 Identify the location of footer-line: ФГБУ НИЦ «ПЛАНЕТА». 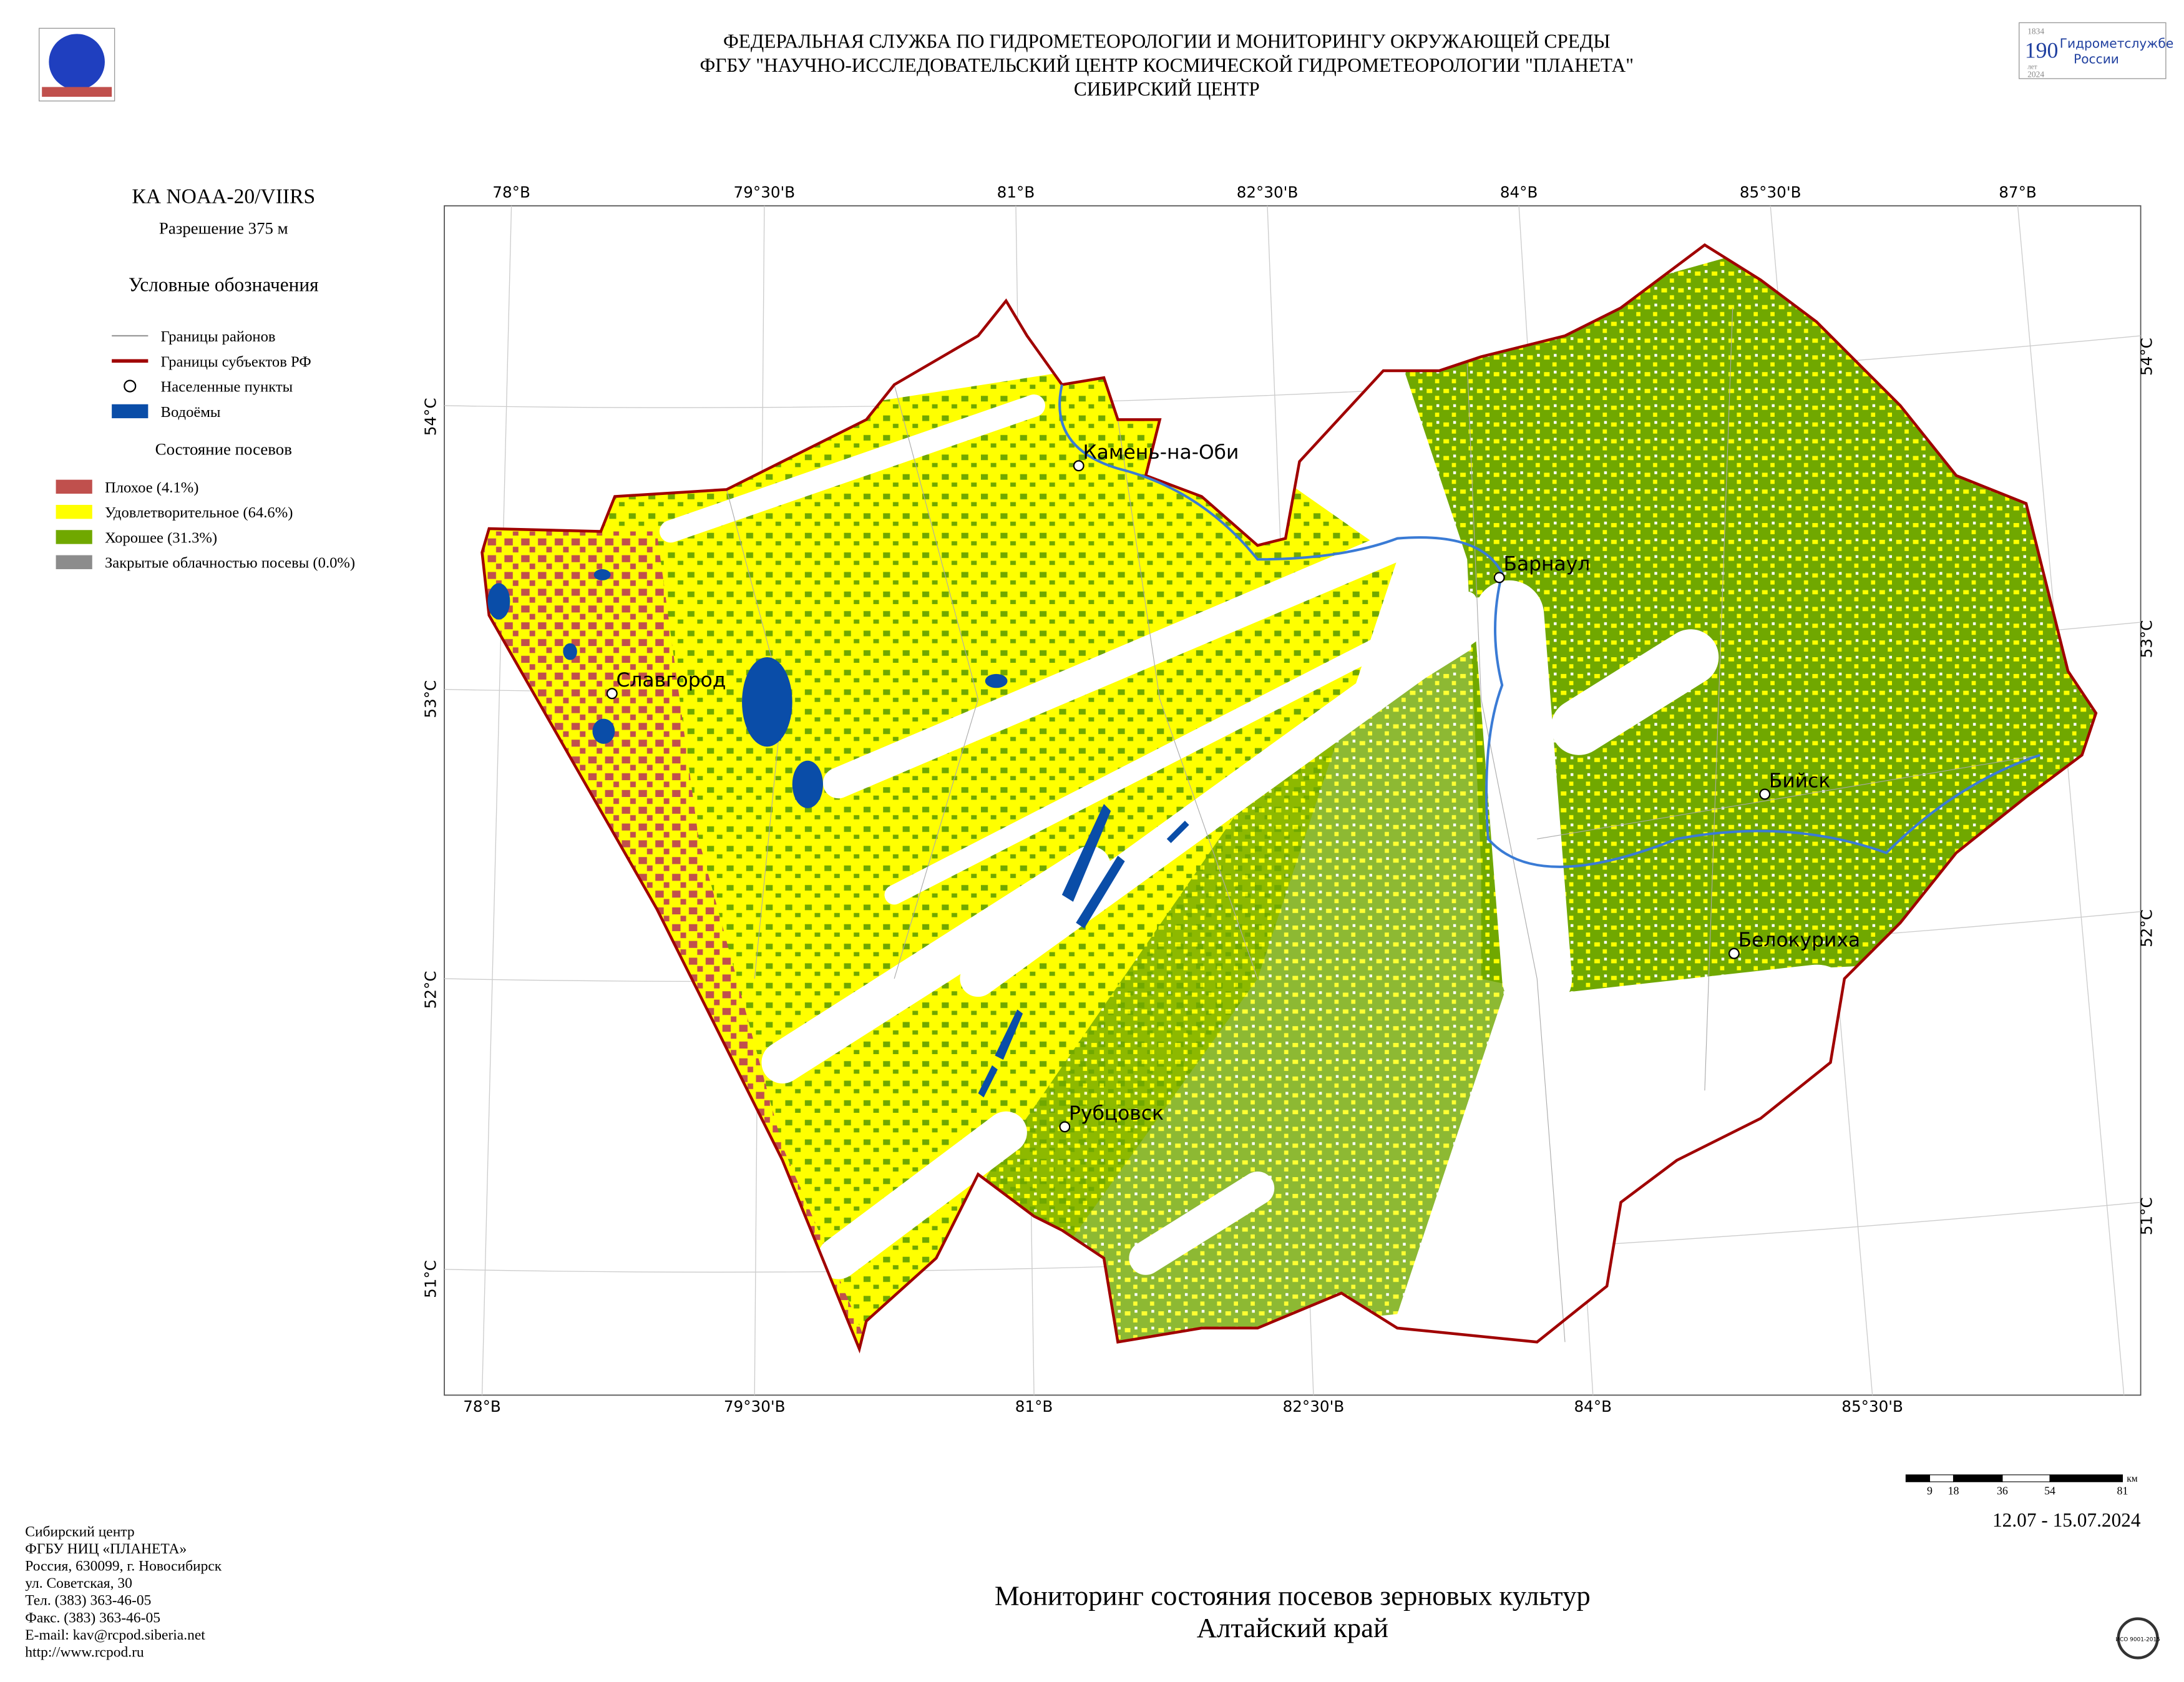
(106, 1549).